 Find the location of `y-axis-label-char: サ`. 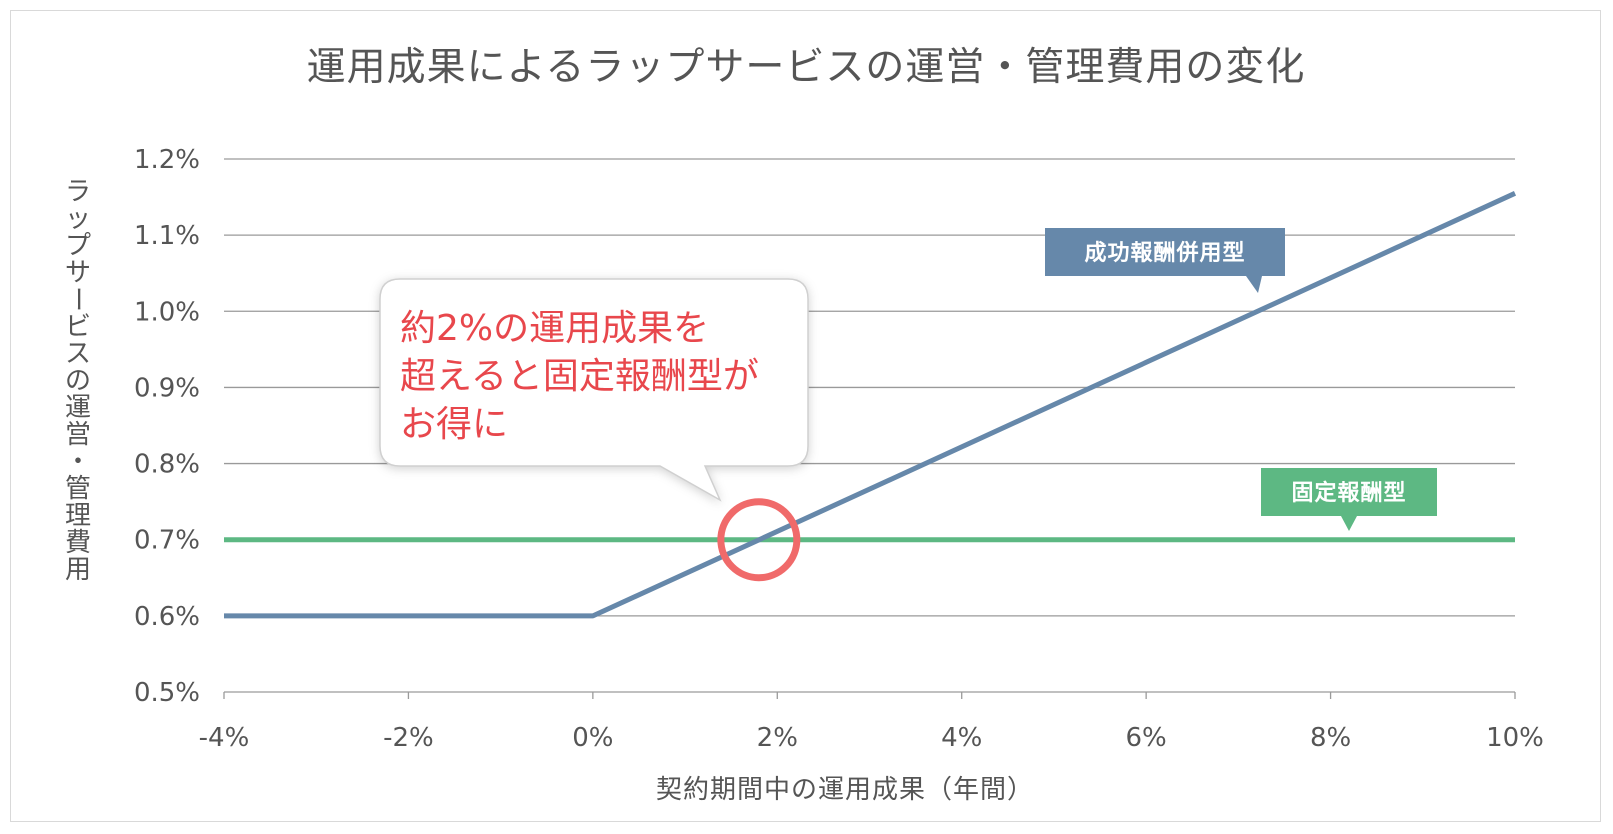

y-axis-label-char: サ is located at coordinates (78, 273).